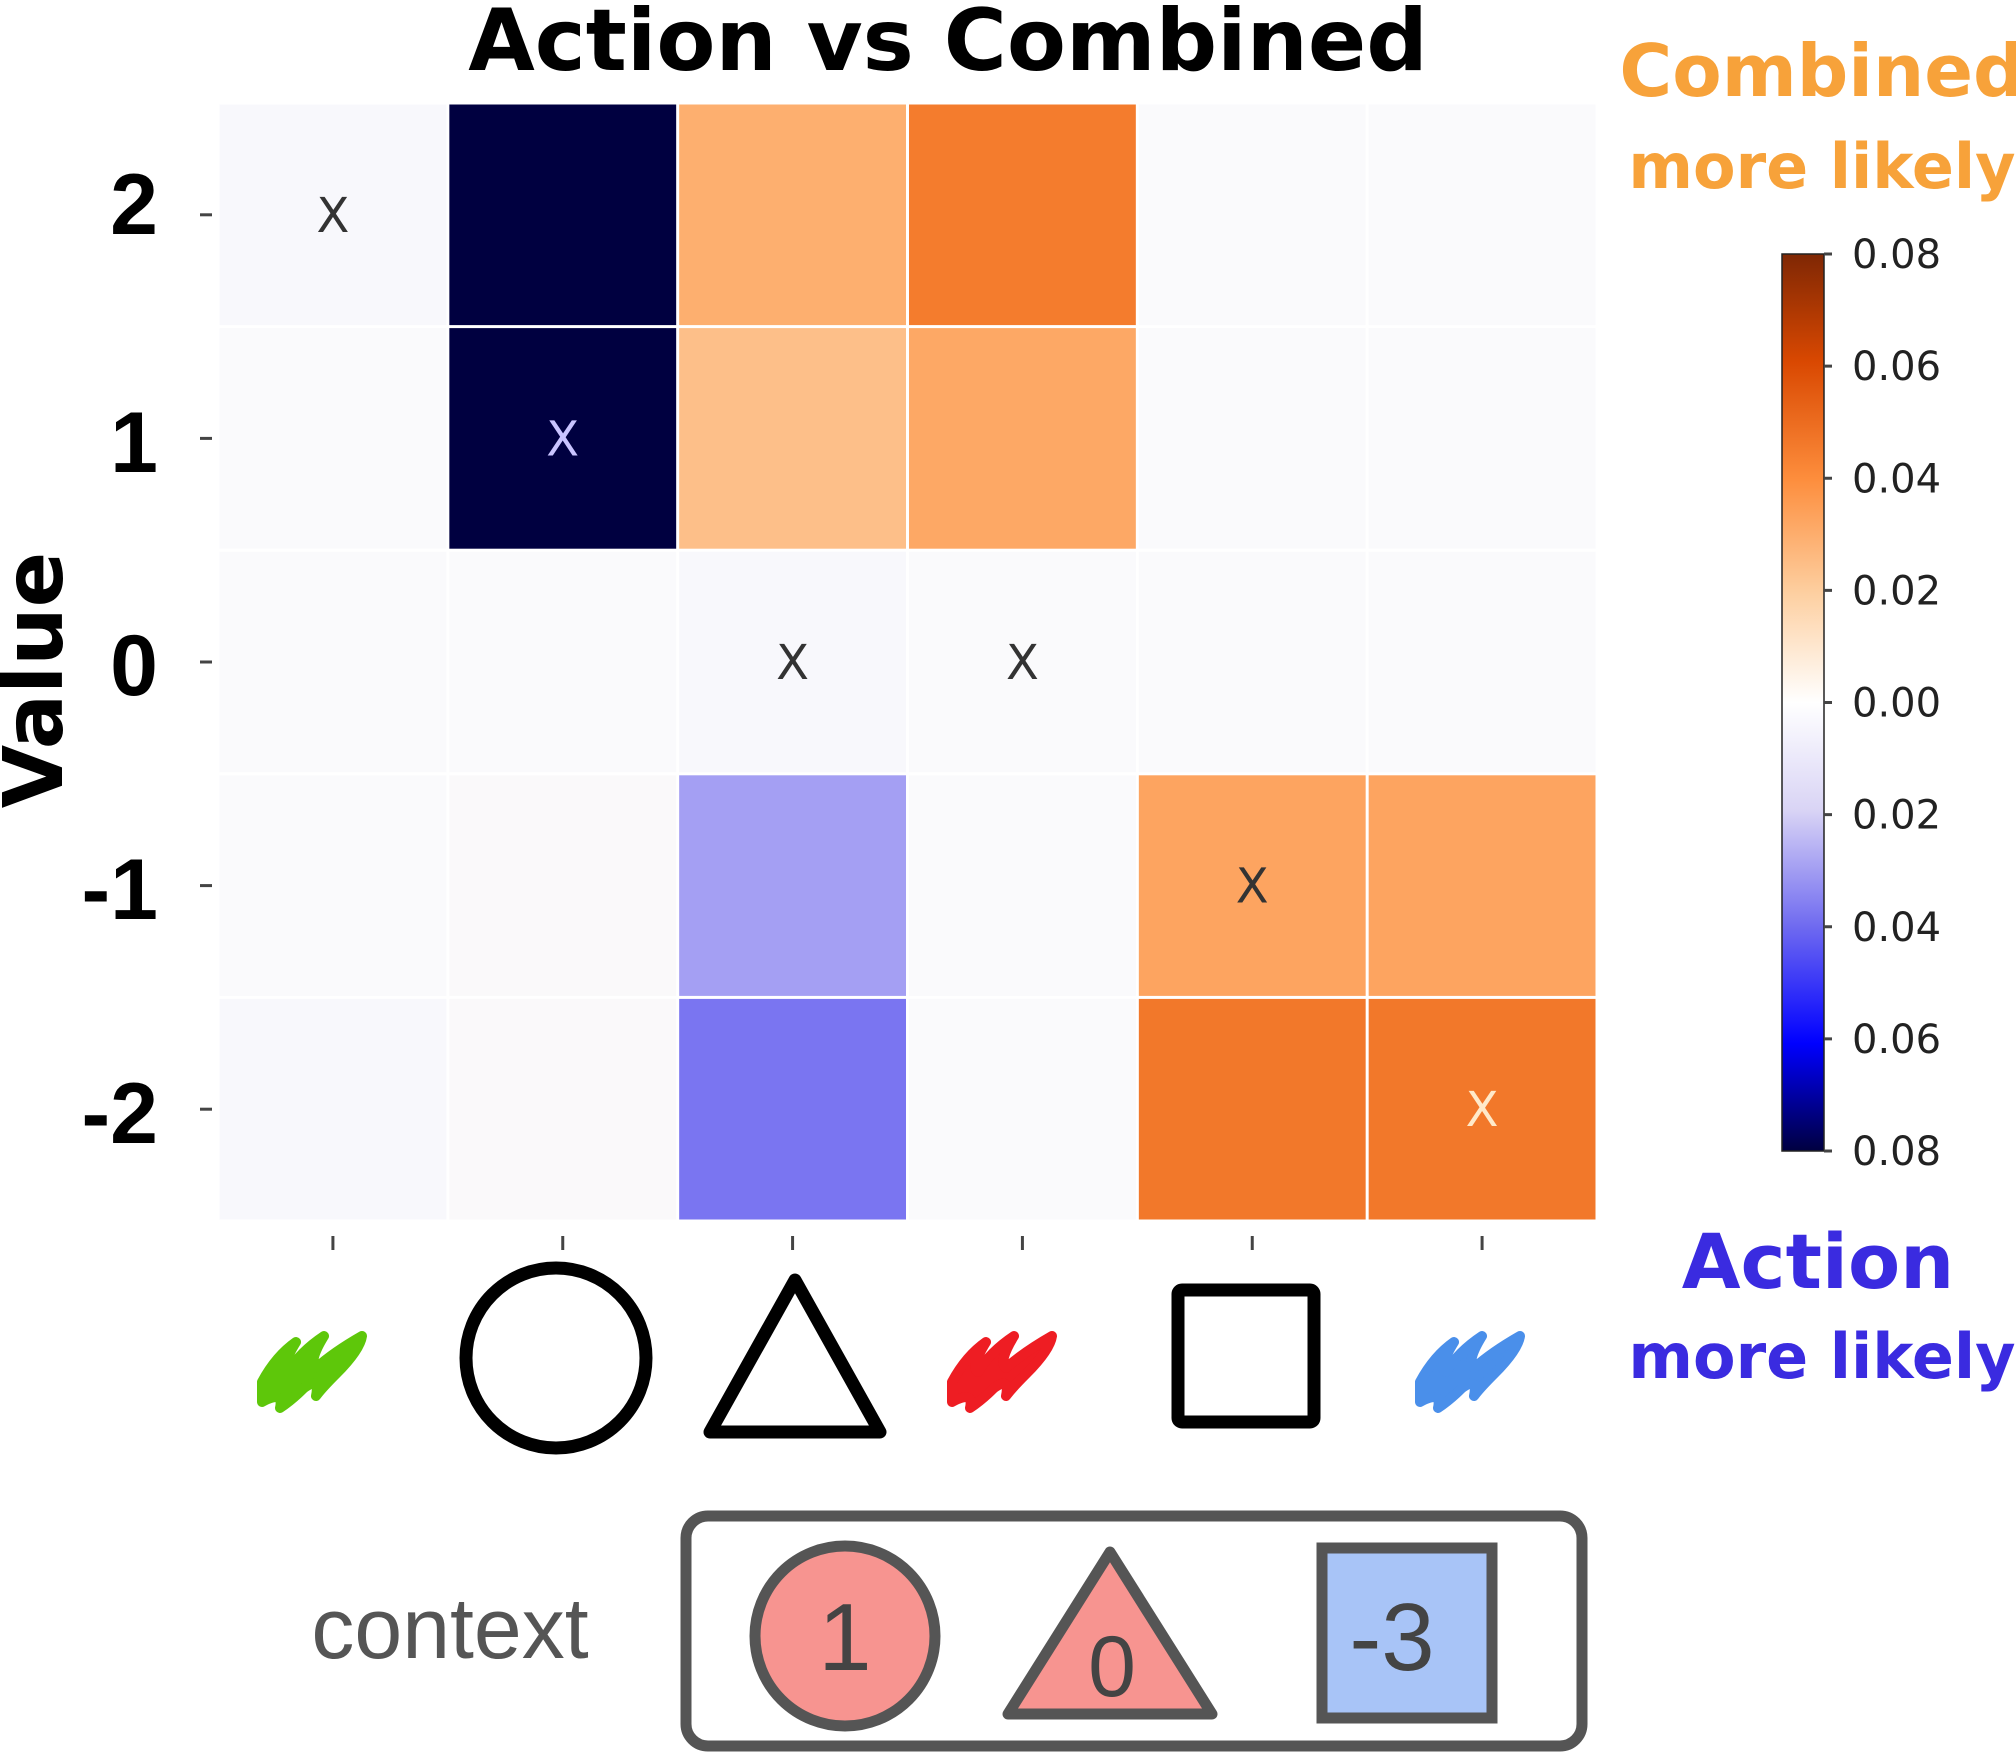  What do you see at coordinates (120, 890) in the screenshot?
I see `y-tick-label: -1` at bounding box center [120, 890].